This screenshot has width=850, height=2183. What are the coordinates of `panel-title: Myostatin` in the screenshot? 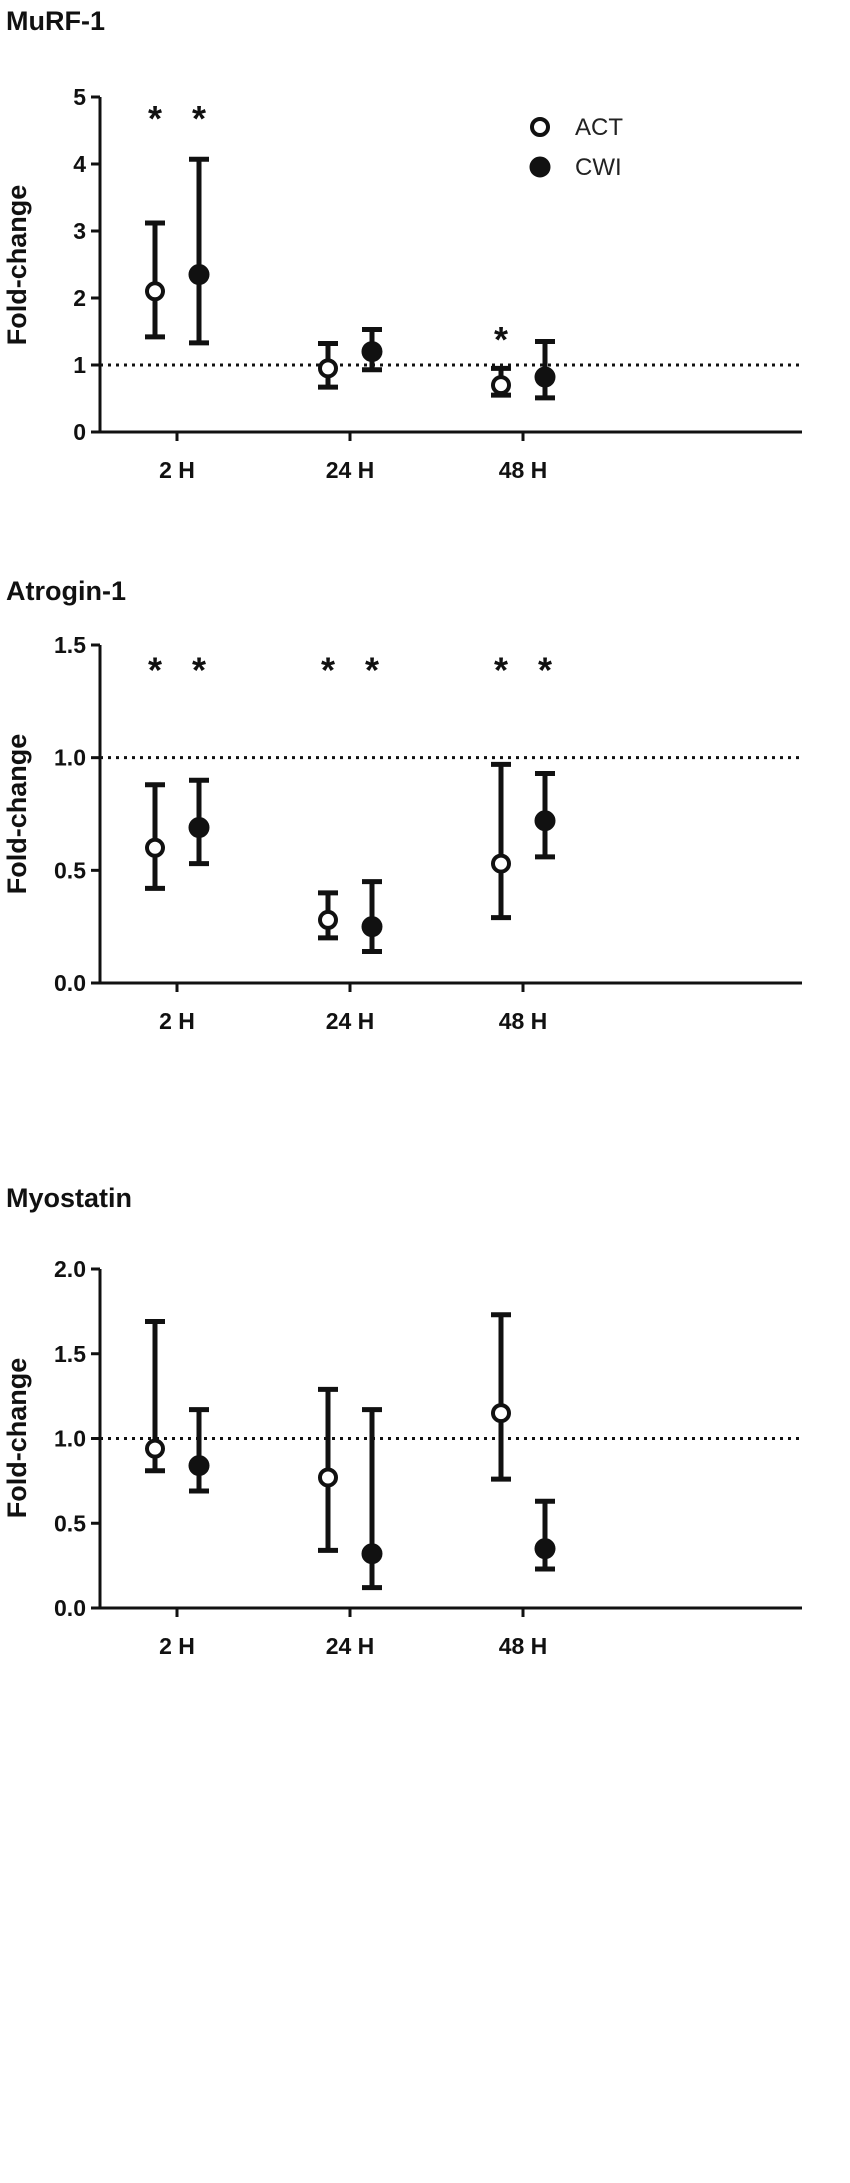 It's located at (69, 1198).